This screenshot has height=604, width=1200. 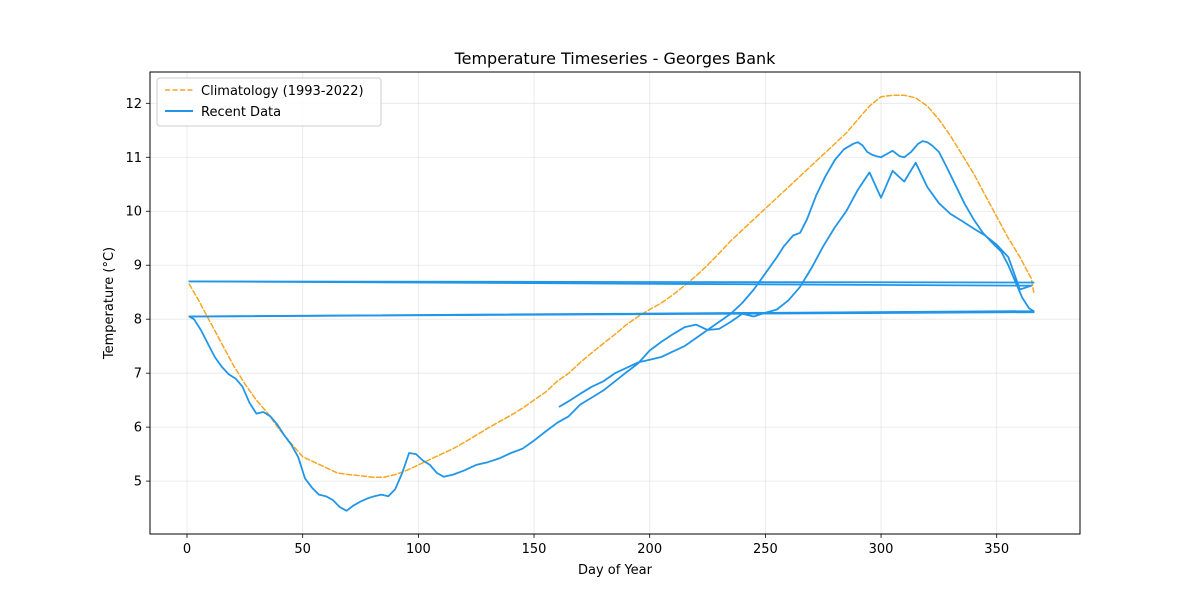 What do you see at coordinates (133, 158) in the screenshot?
I see `y-tick-label: 11` at bounding box center [133, 158].